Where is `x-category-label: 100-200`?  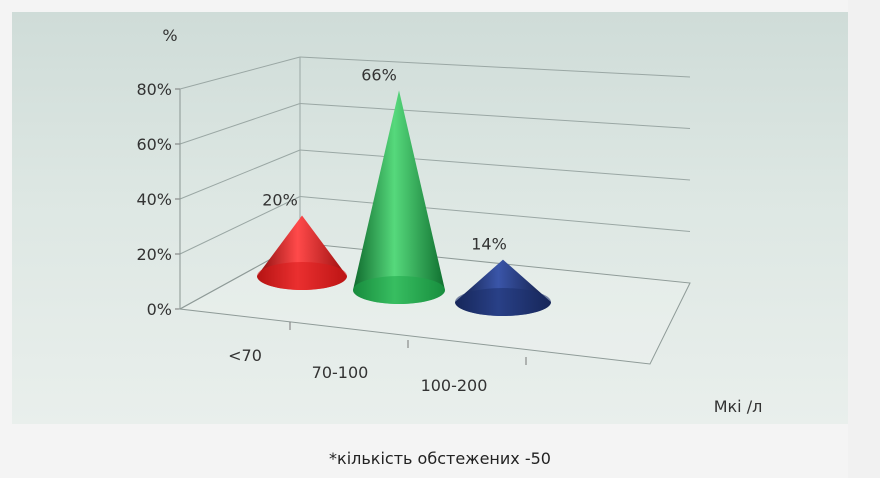
x-category-label: 100-200 is located at coordinates (454, 385).